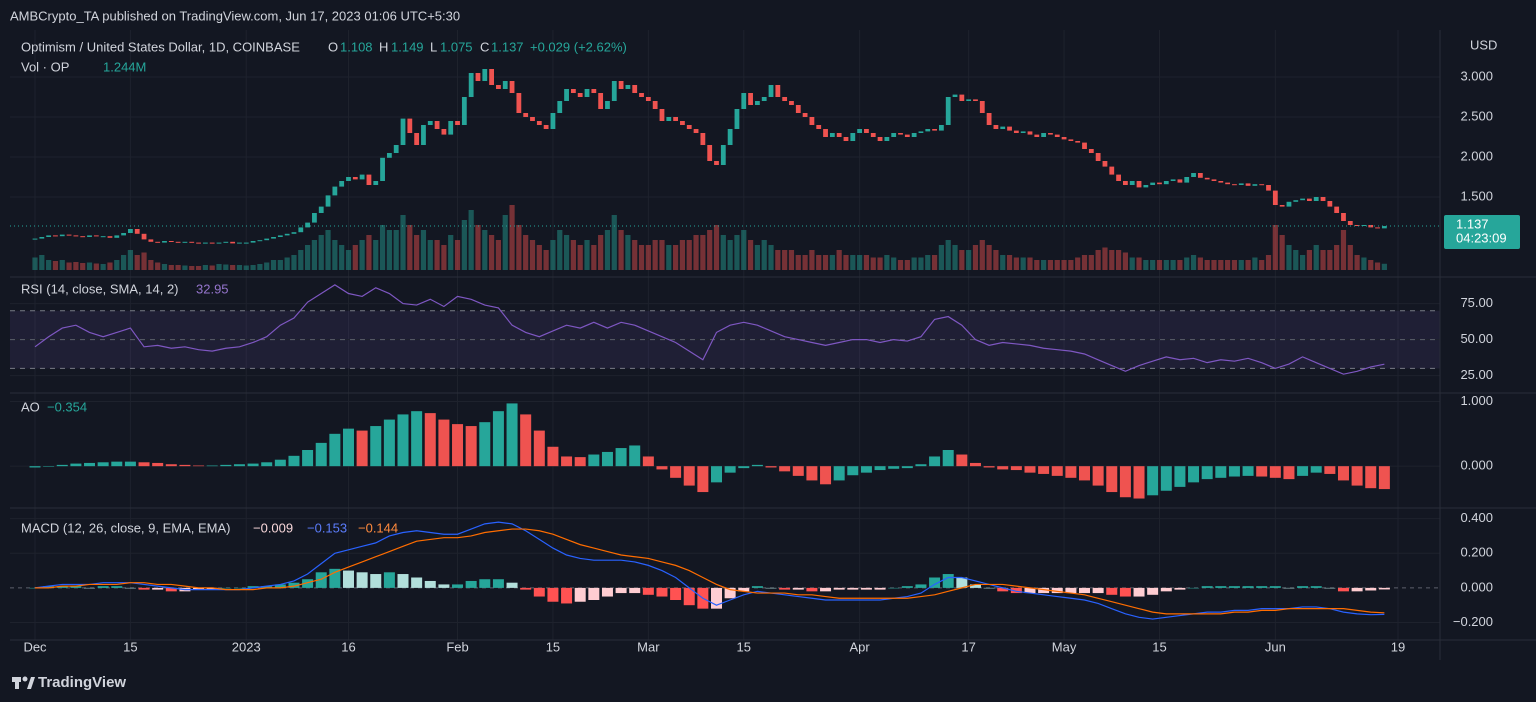  What do you see at coordinates (1476, 302) in the screenshot?
I see `y-tick-label: 75.00` at bounding box center [1476, 302].